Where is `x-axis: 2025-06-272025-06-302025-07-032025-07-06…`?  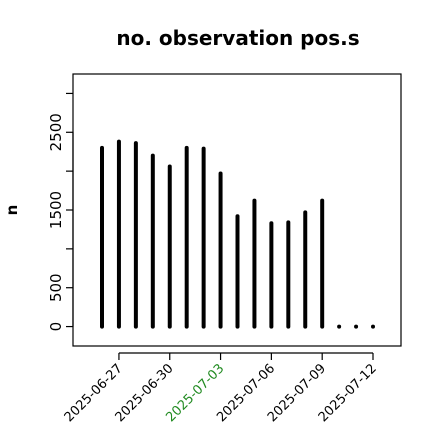
x-axis: 2025-06-272025-06-302025-07-032025-07-06… is located at coordinates (221, 388).